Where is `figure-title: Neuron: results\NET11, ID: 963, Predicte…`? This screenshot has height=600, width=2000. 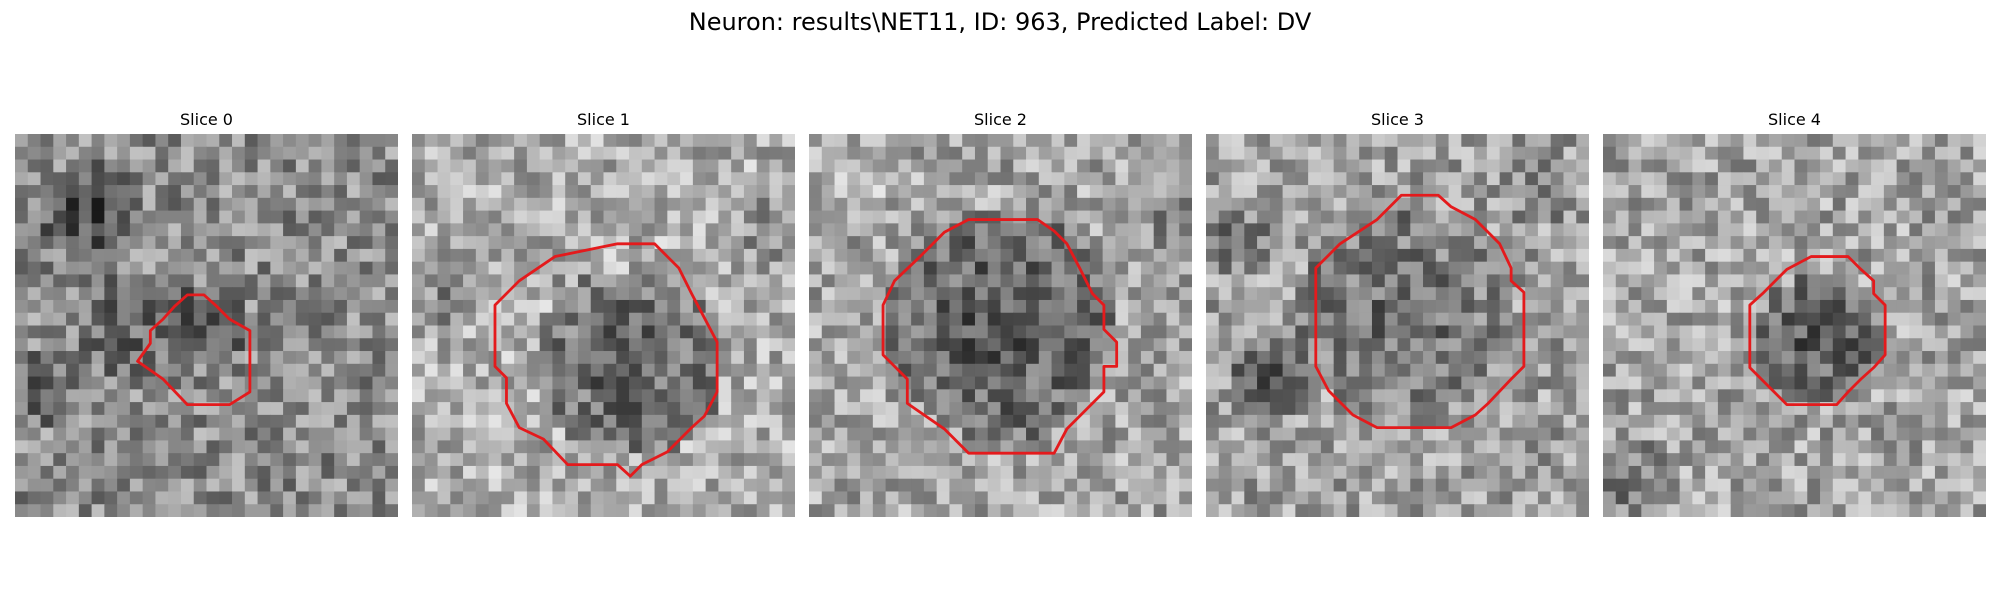 figure-title: Neuron: results\NET11, ID: 963, Predicte… is located at coordinates (1000, 22).